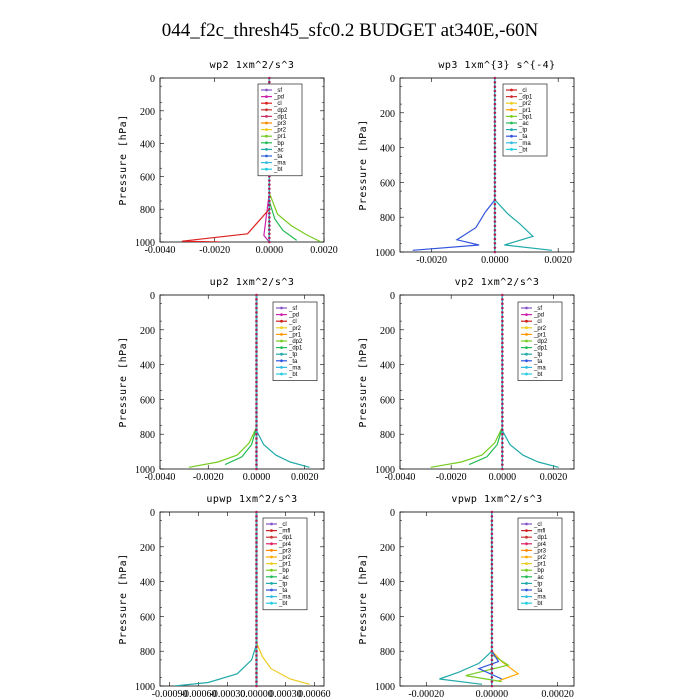 This screenshot has width=700, height=700. Describe the element at coordinates (538, 355) in the screenshot. I see `legend-label: _tp` at that location.